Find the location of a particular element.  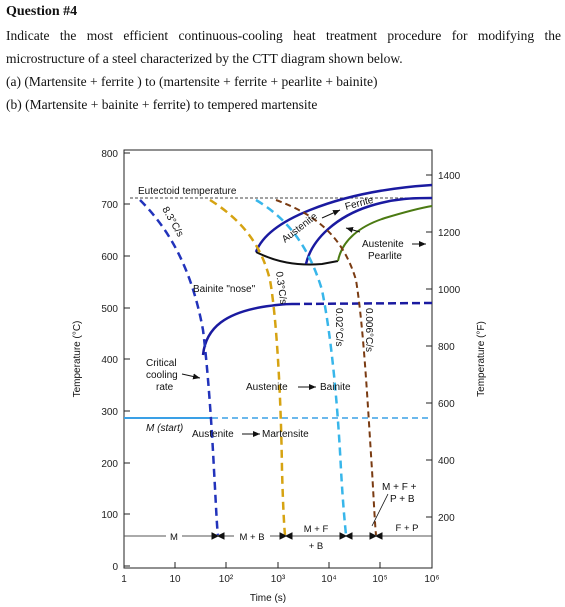

rate-0-02-curve is located at coordinates (301, 367).